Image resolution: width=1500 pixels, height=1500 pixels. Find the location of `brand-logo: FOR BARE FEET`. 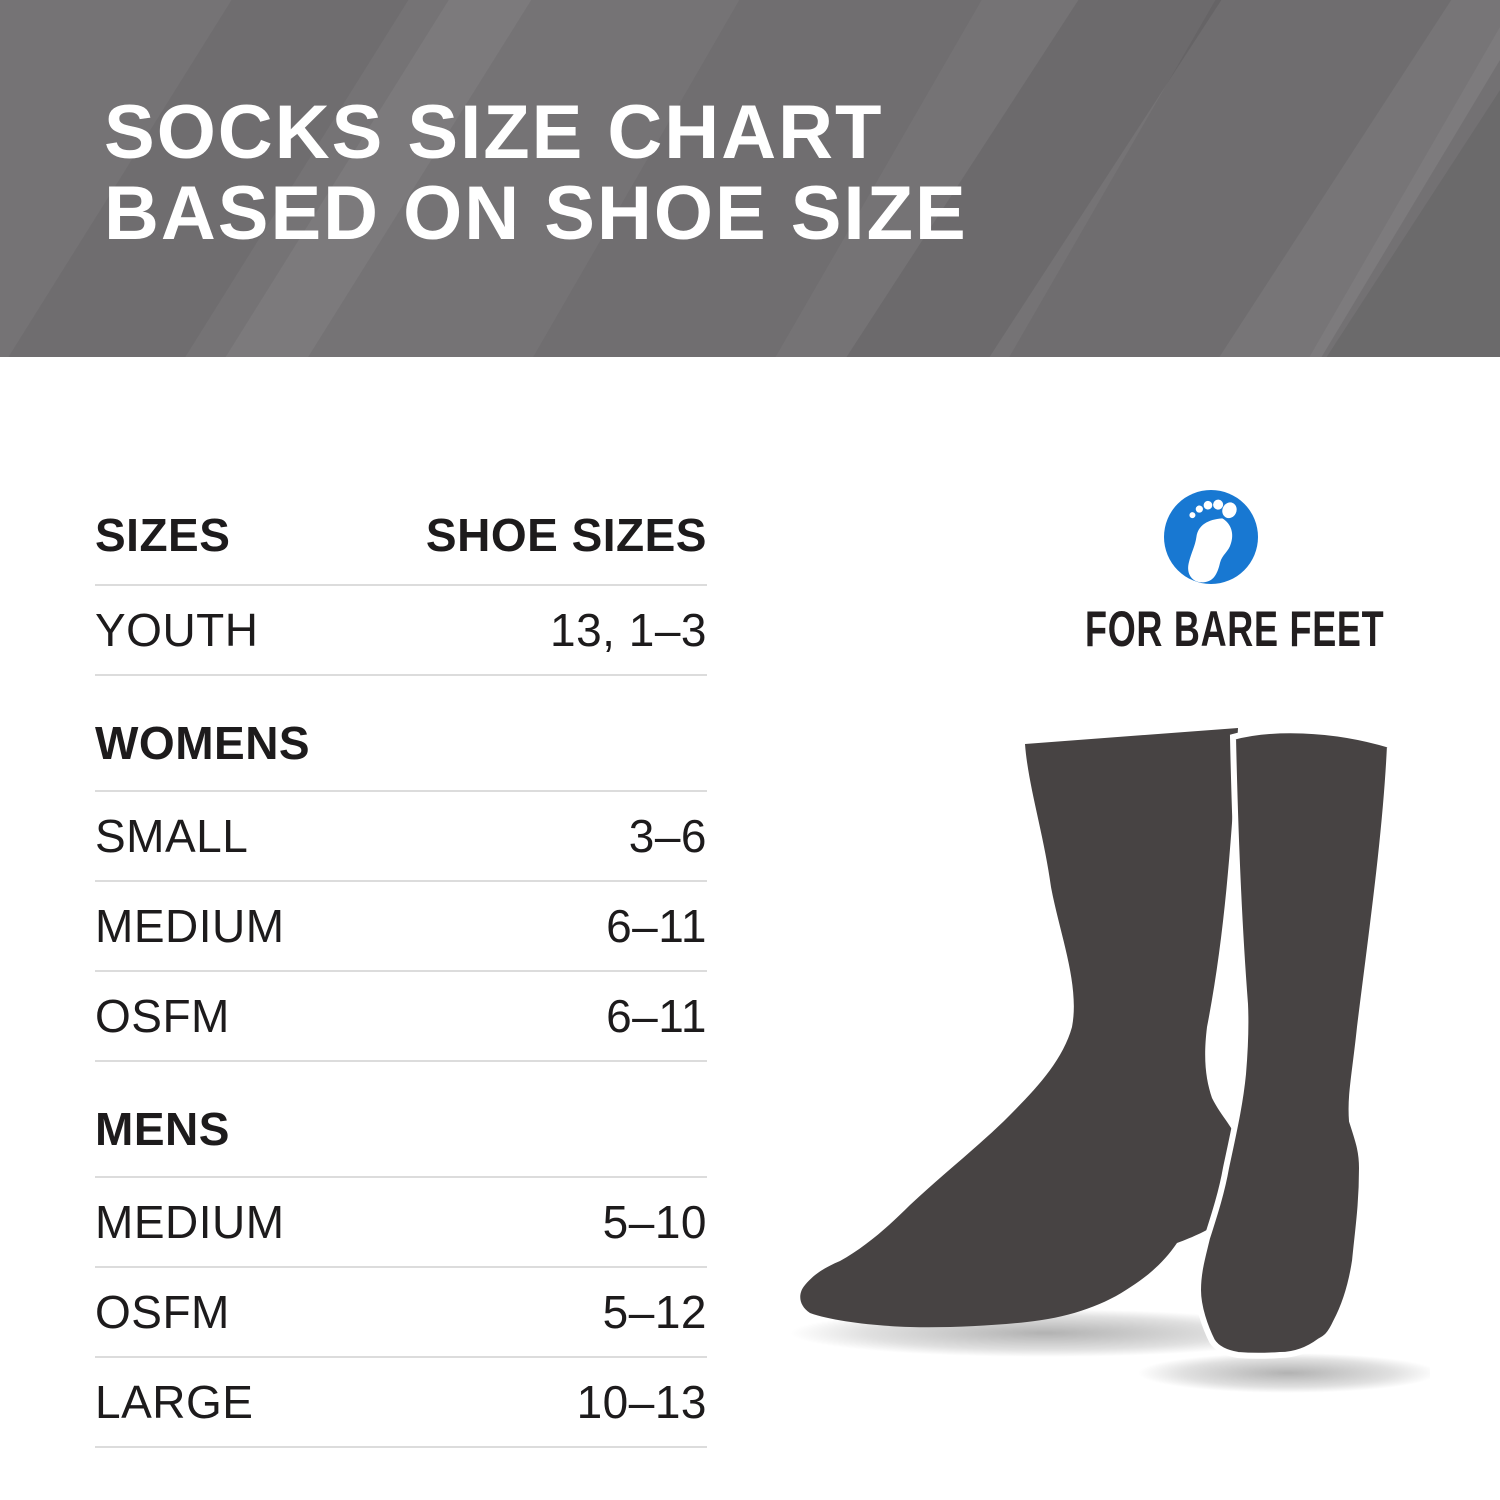

brand-logo: FOR BARE FEET is located at coordinates (1211, 572).